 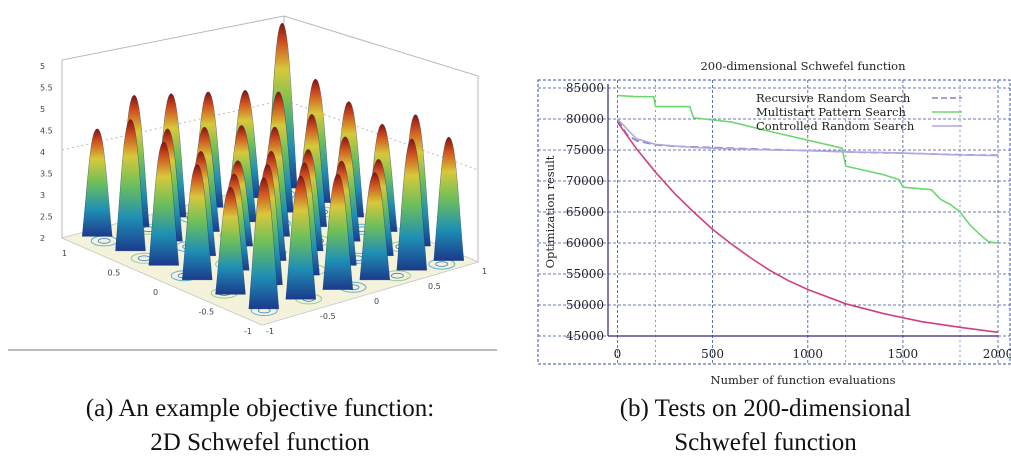 I want to click on y-tick-label: 0.5, so click(x=114, y=273).